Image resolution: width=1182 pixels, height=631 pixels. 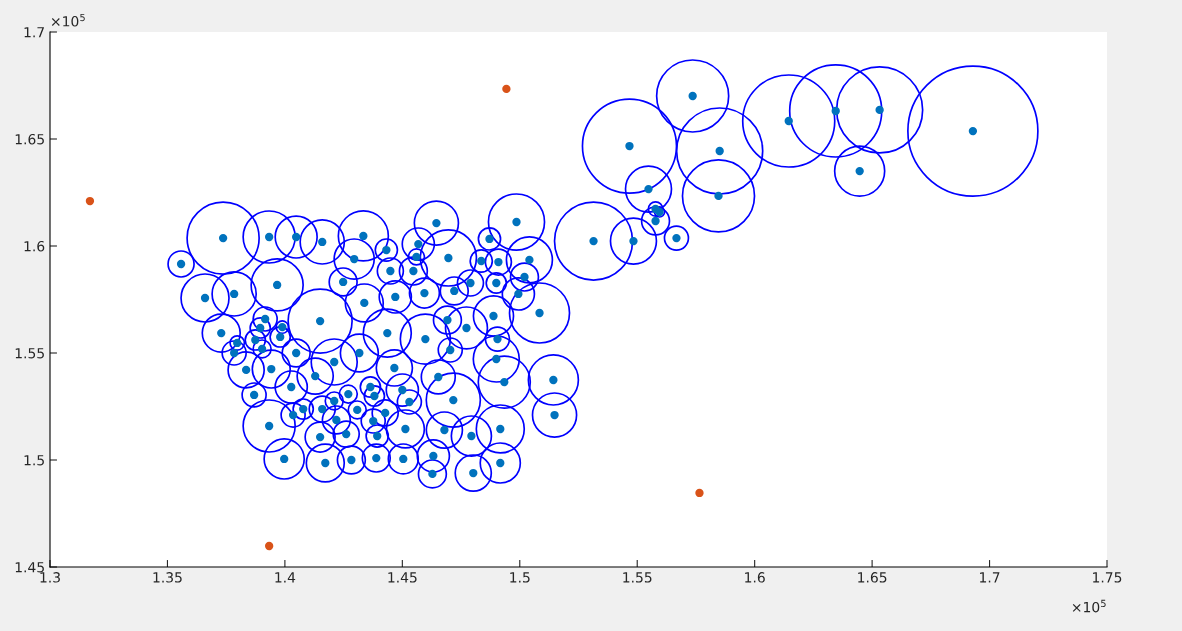 I want to click on x-tick-label: 1.4, so click(x=285, y=577).